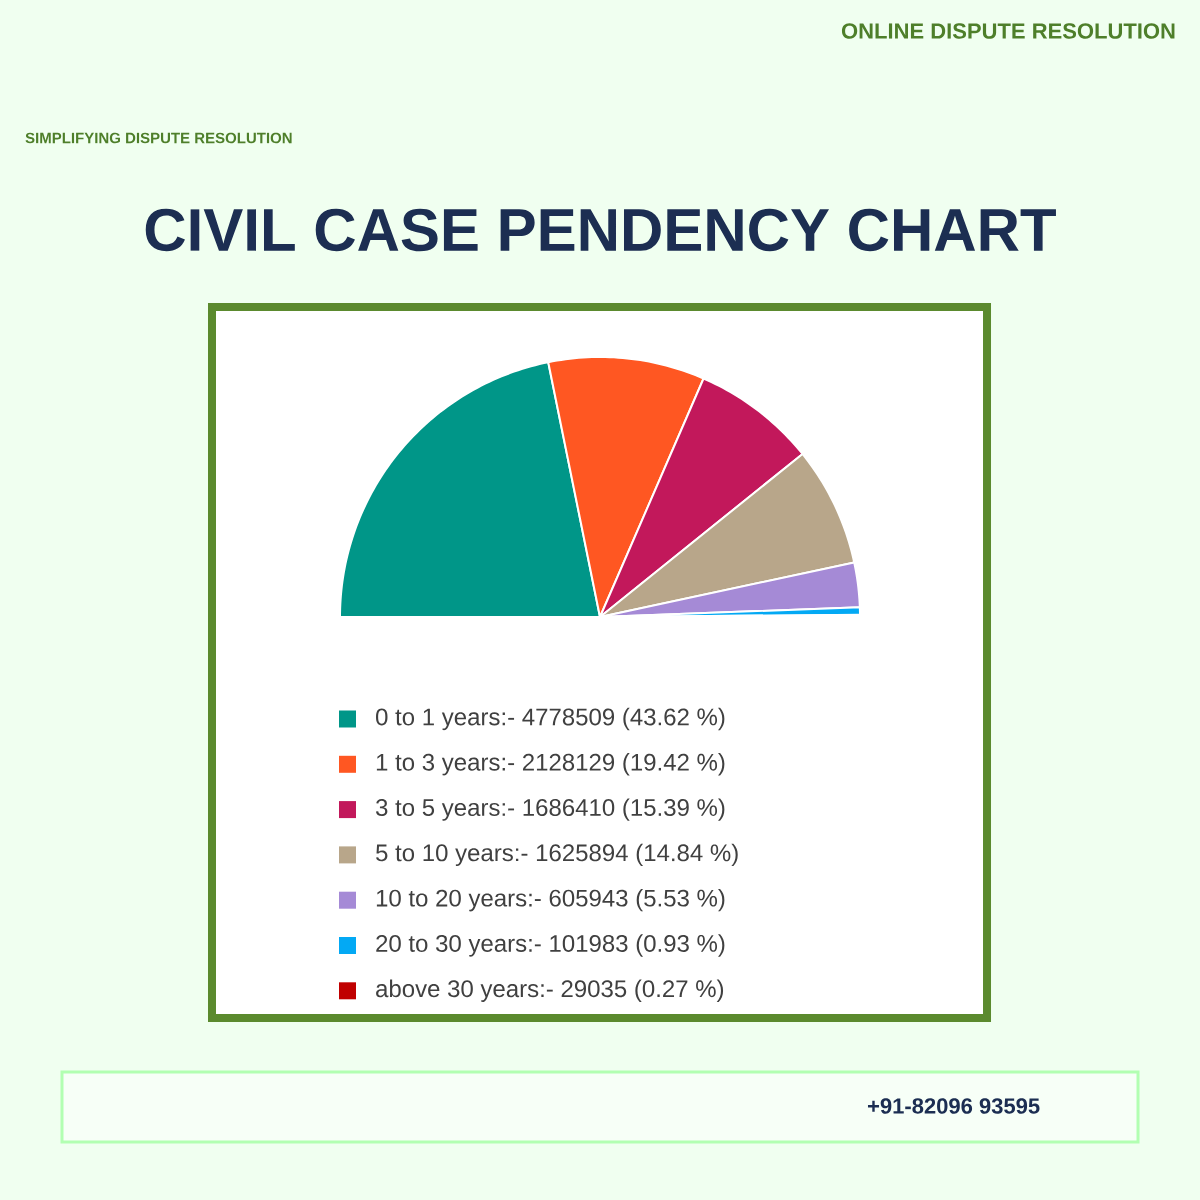 The height and width of the screenshot is (1200, 1200). What do you see at coordinates (550, 945) in the screenshot?
I see `legend-label: 20 to 30 years:- 101983 (0.93 %)` at bounding box center [550, 945].